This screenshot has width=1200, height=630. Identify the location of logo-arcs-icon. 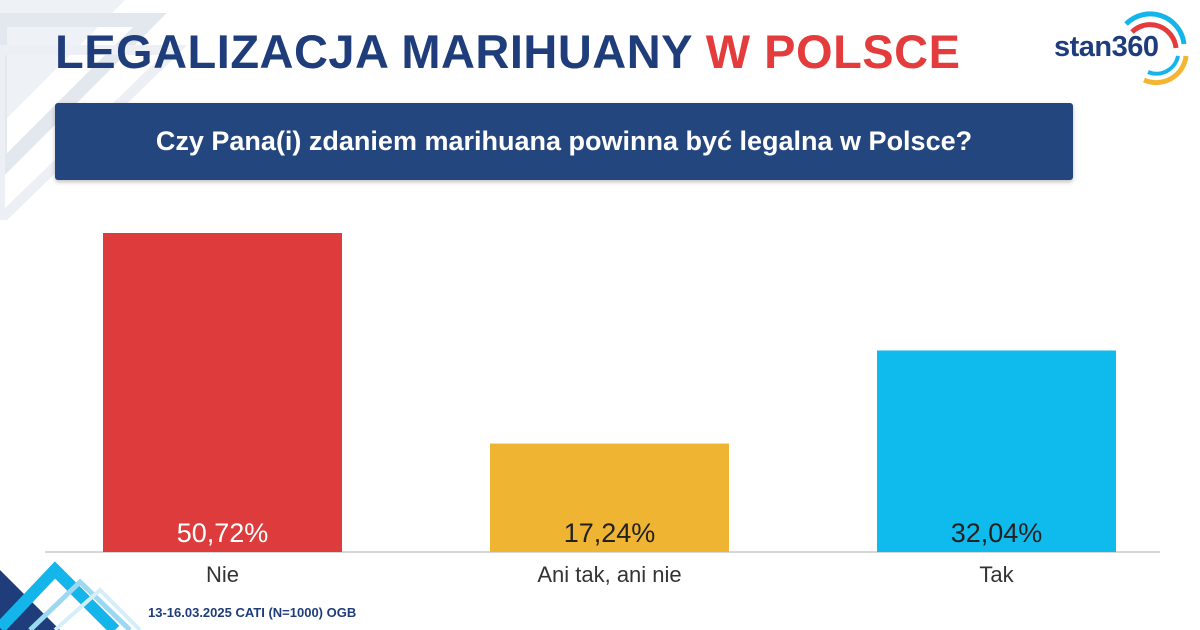
(1156, 48).